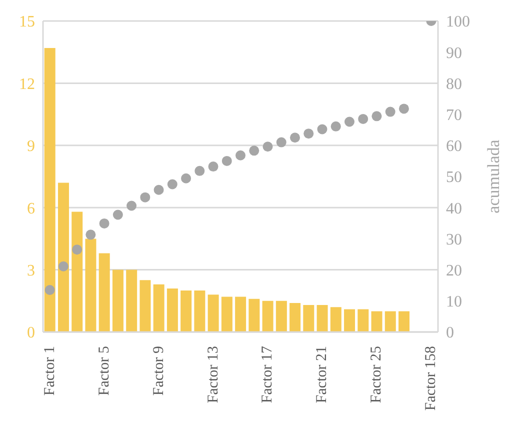 This screenshot has width=518, height=428. I want to click on x-tick-label: Factor 9, so click(158, 371).